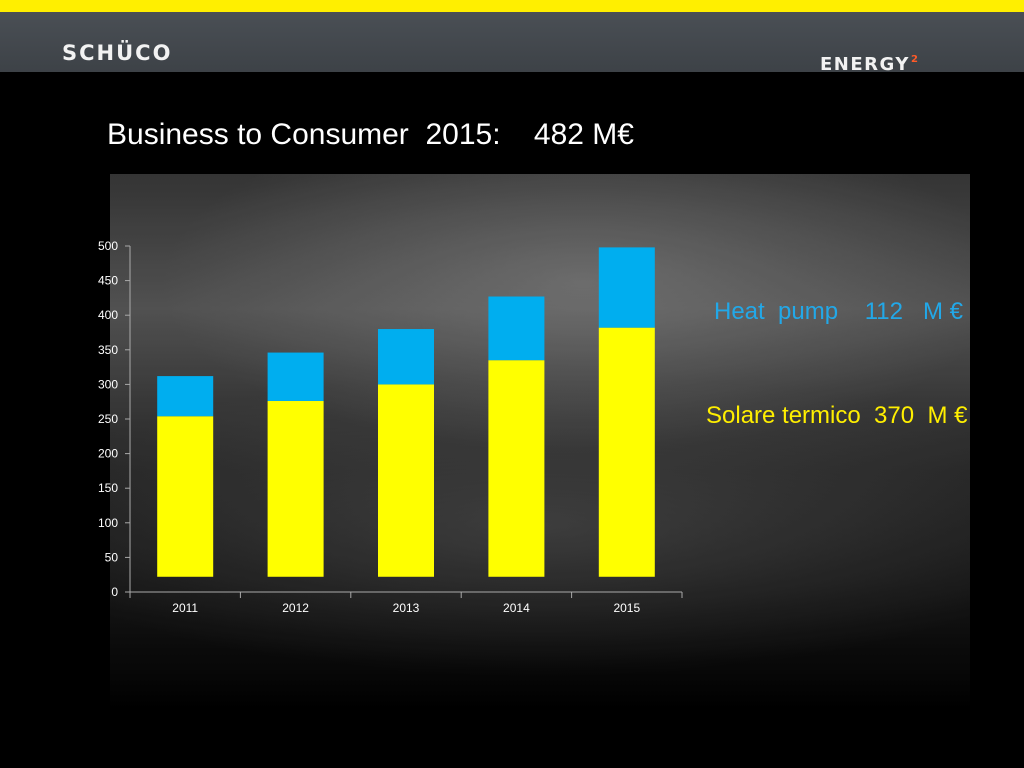 The height and width of the screenshot is (768, 1024). Describe the element at coordinates (108, 350) in the screenshot. I see `y-tick-label: 350` at that location.